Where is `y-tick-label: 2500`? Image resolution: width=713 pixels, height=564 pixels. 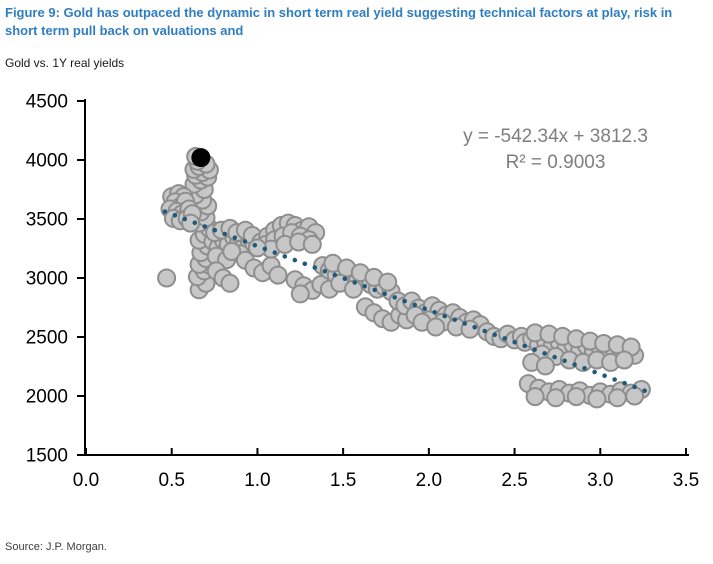 y-tick-label: 2500 is located at coordinates (47, 338).